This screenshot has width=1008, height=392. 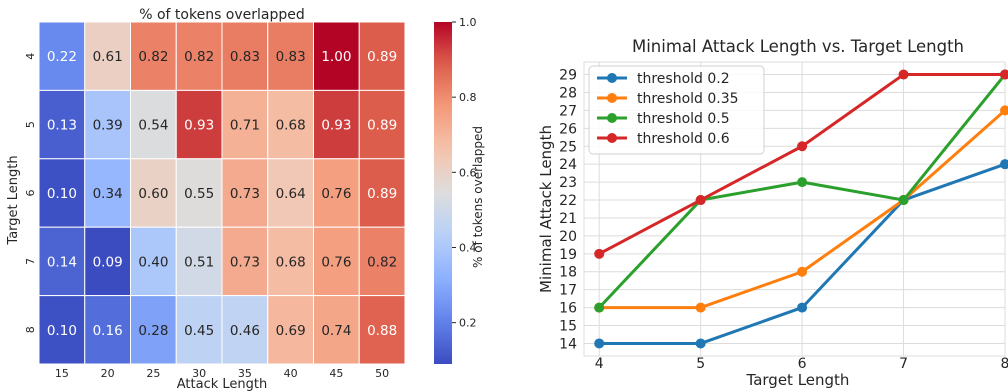 What do you see at coordinates (903, 364) in the screenshot?
I see `line-x-tick-label: 7` at bounding box center [903, 364].